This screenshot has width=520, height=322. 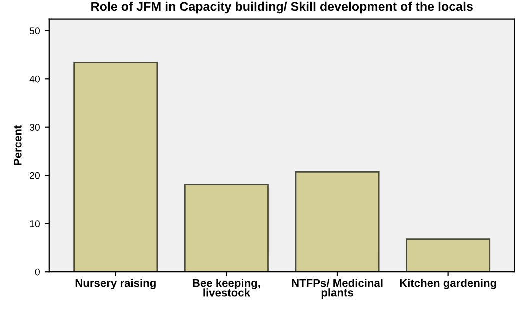 I want to click on x-tick-label: Nursery raising, so click(x=116, y=284).